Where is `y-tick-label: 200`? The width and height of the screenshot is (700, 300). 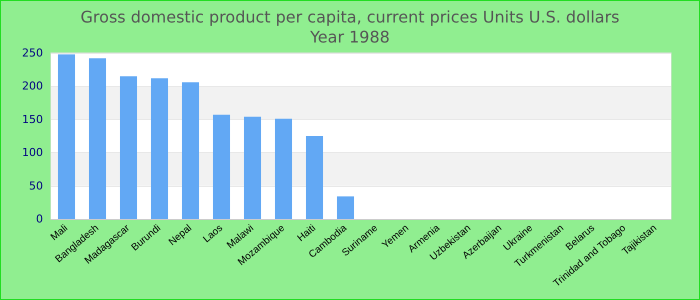
y-tick-label: 200 is located at coordinates (32, 86).